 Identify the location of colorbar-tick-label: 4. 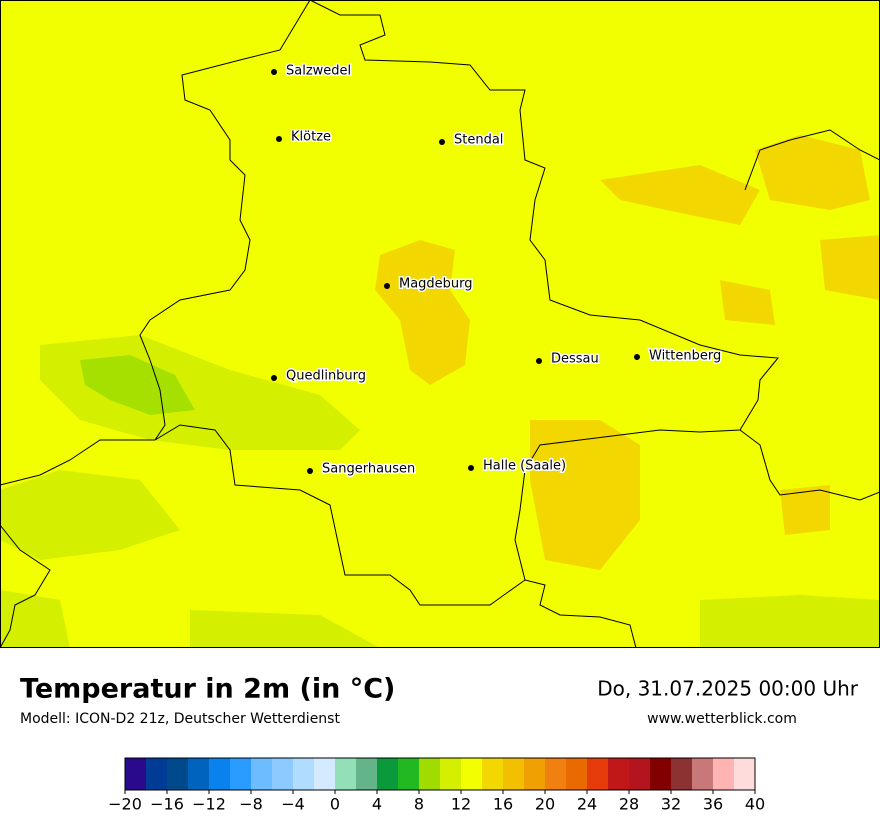
(377, 804).